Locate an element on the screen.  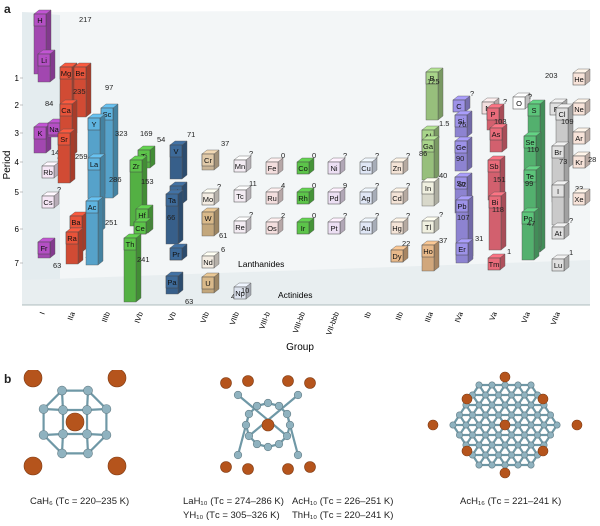
element-cell-au: Au? is located at coordinates (369, 223).